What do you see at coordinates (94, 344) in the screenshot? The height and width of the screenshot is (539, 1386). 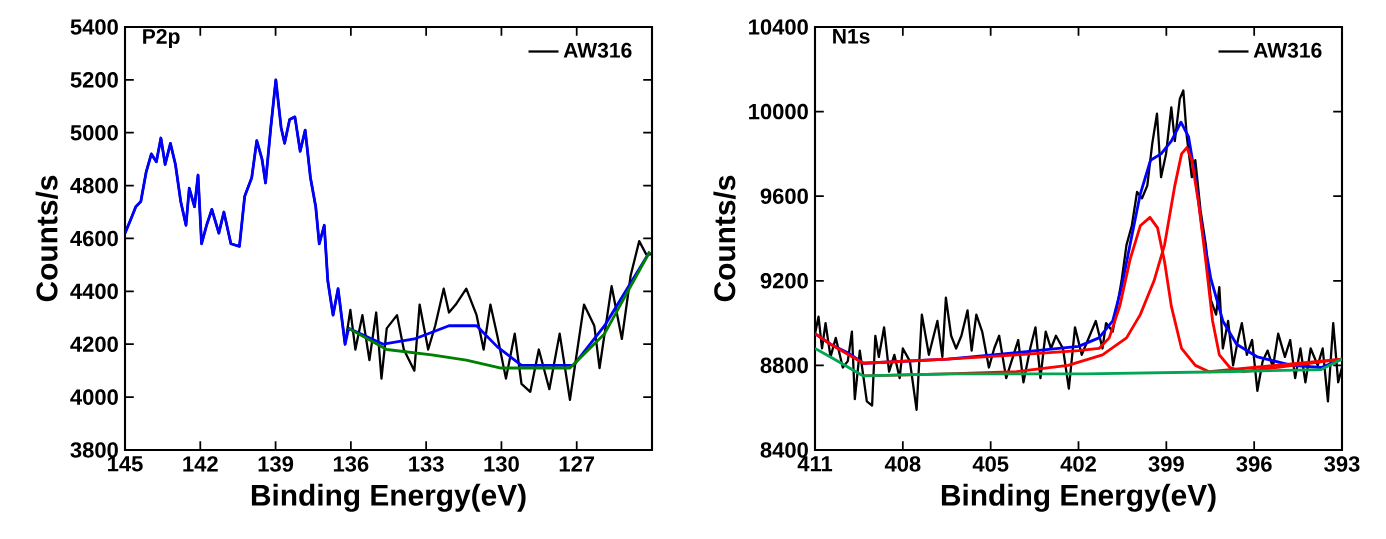 I see `y-tick-label: 4200` at bounding box center [94, 344].